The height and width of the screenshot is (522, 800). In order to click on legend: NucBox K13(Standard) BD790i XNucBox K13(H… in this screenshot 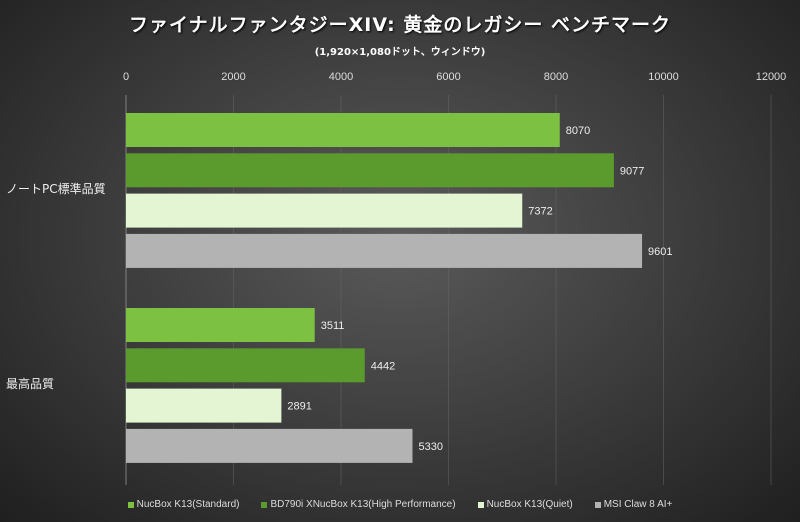, I will do `click(400, 504)`.